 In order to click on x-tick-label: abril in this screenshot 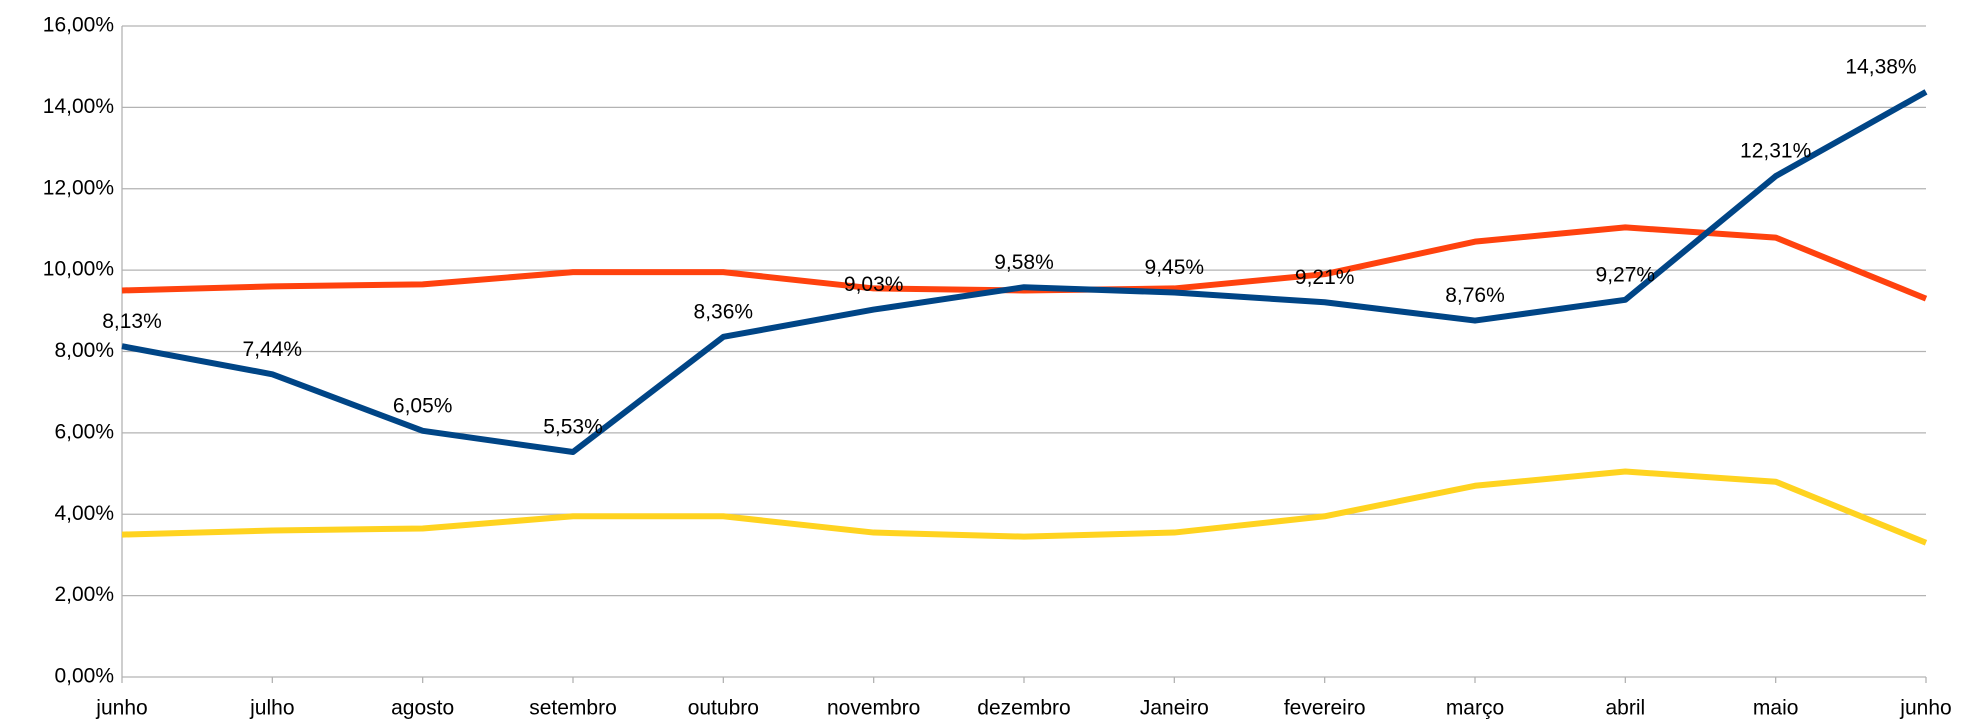, I will do `click(1625, 708)`.